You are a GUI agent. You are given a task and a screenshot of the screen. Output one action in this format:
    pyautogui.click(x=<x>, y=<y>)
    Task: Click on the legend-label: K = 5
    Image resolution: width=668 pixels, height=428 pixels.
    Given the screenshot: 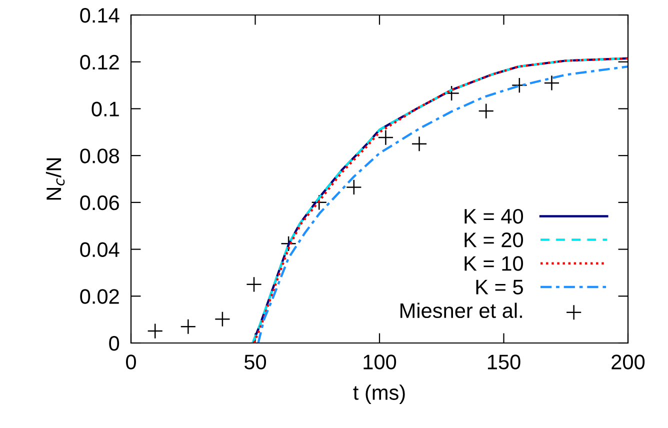 What is the action you would take?
    pyautogui.click(x=499, y=287)
    